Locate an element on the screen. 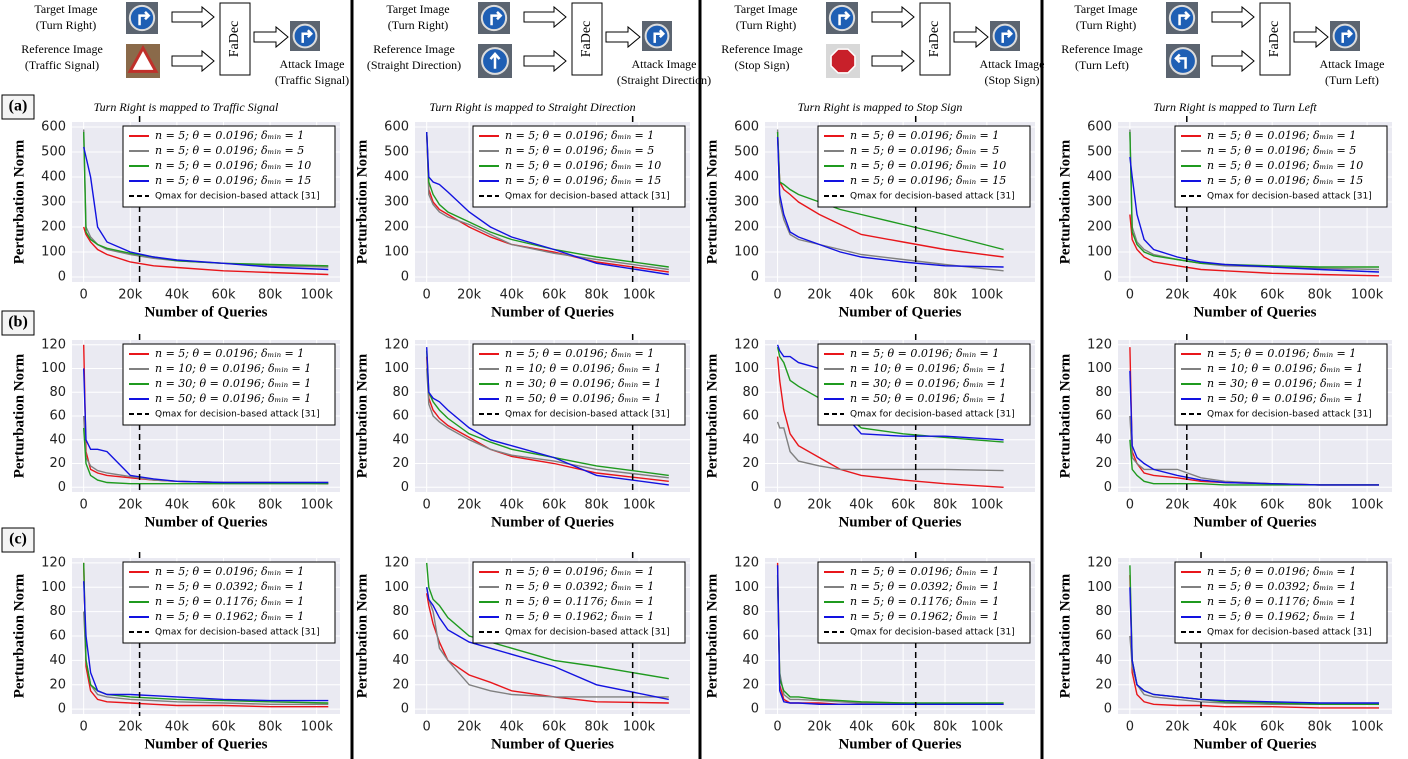 Image resolution: width=1408 pixels, height=759 pixels. attack-label: Attack Image is located at coordinates (664, 64).